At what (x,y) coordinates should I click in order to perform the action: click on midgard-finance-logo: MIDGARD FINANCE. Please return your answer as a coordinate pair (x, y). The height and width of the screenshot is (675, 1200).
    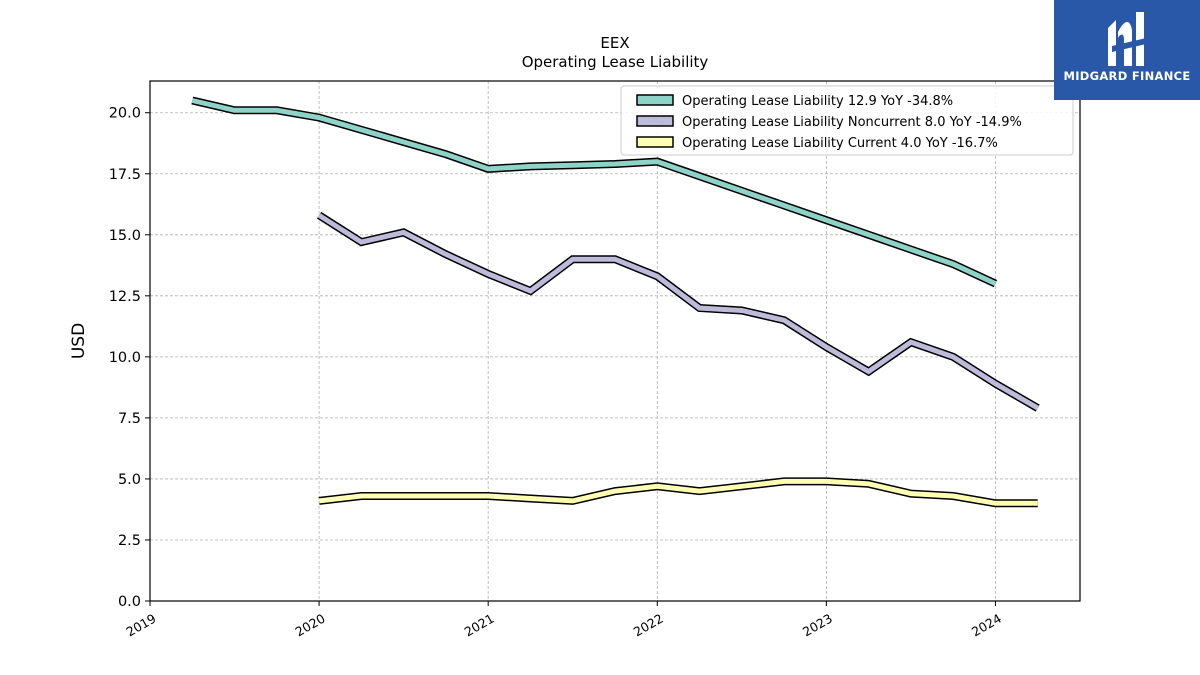
    Looking at the image, I should click on (1127, 50).